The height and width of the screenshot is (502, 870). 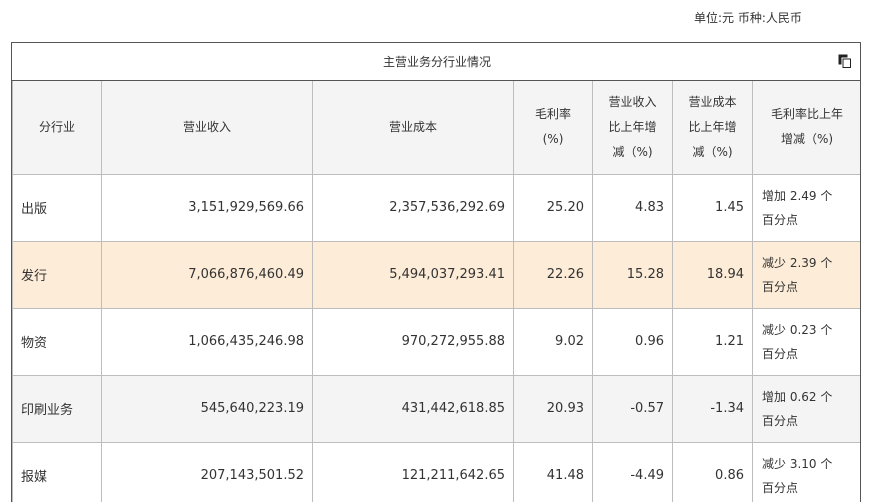 I want to click on cell-cost-change: 0.86, so click(x=712, y=471).